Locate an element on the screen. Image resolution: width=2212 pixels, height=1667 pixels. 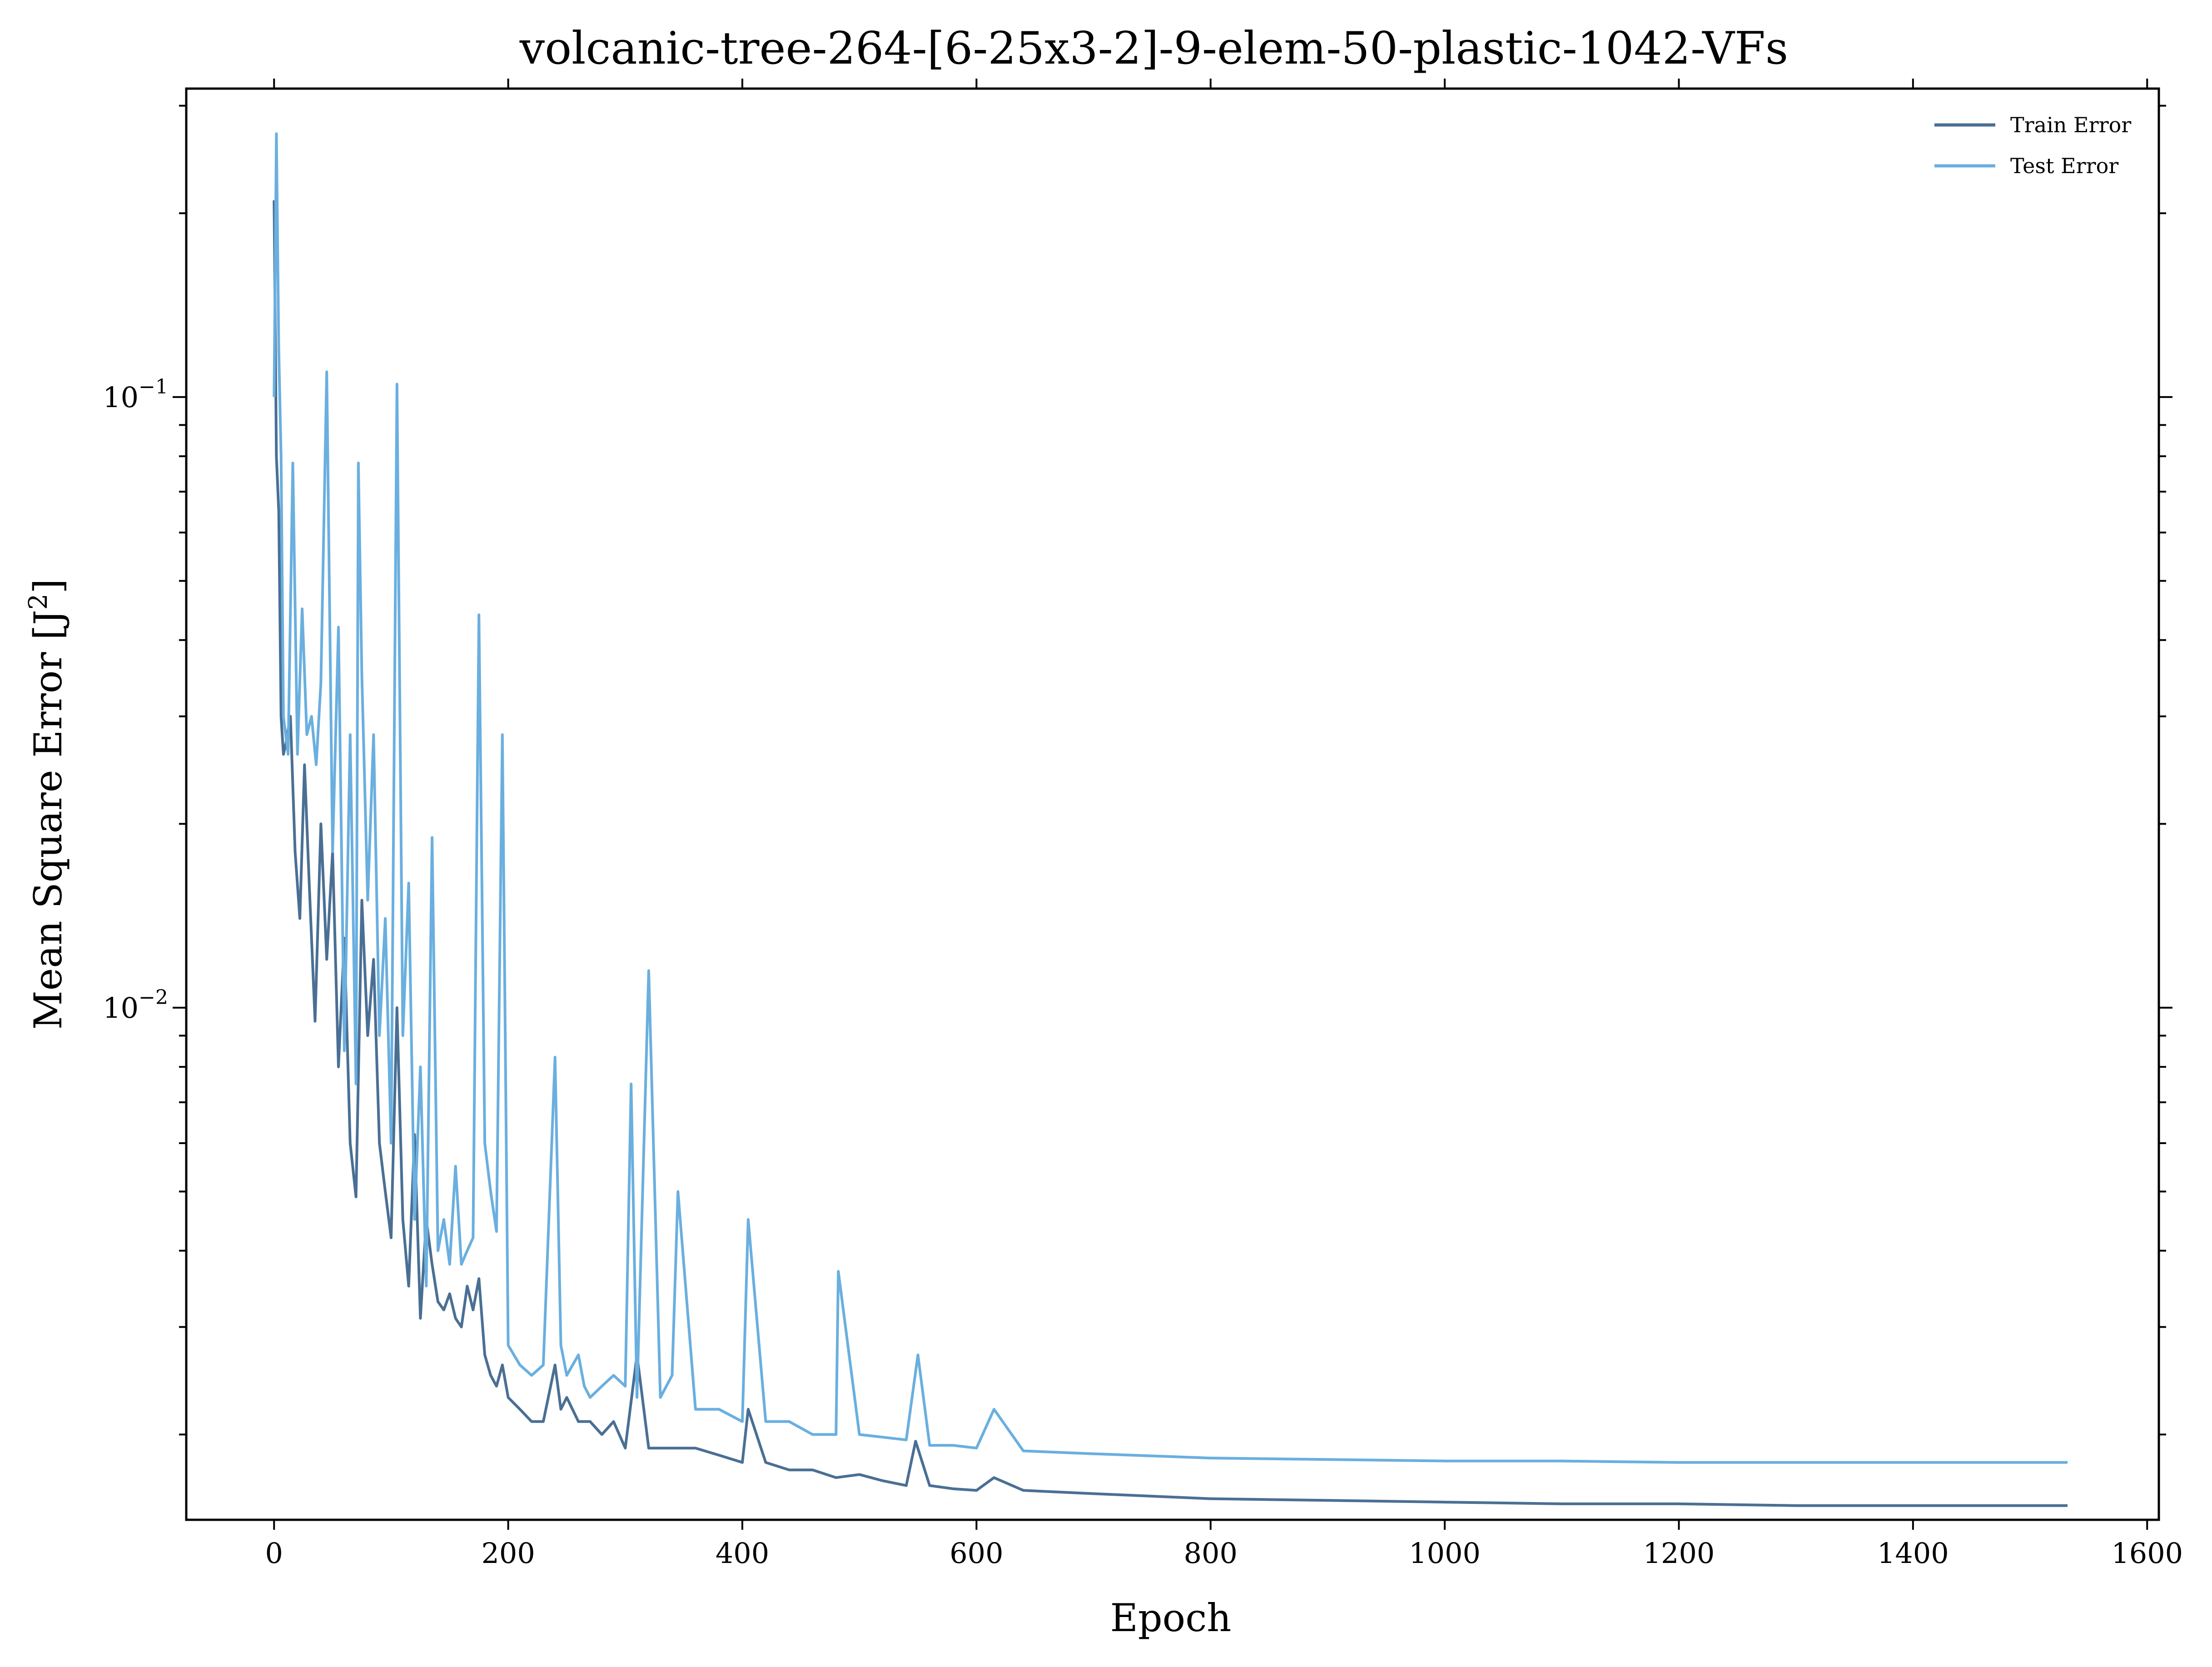
y-tick-label: 10⁻¹ is located at coordinates (135, 394).